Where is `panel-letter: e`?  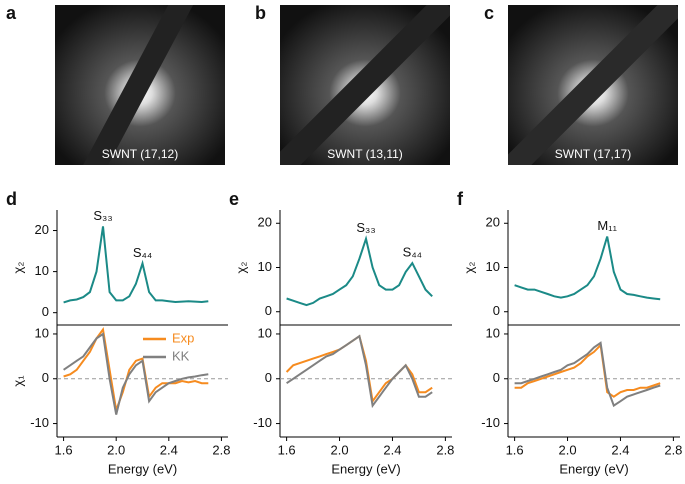 panel-letter: e is located at coordinates (234, 199).